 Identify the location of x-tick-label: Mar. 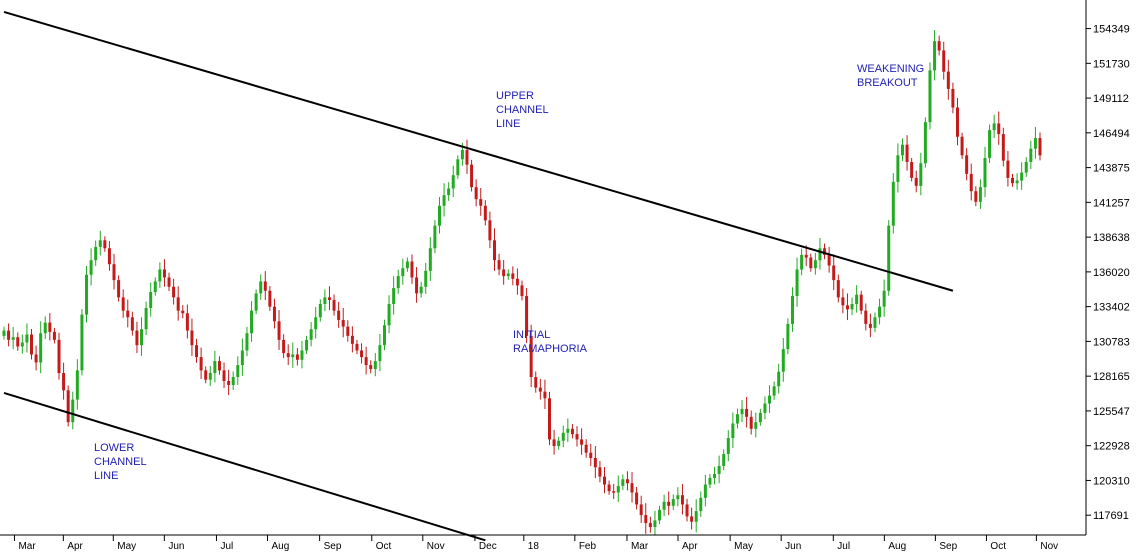
(640, 546).